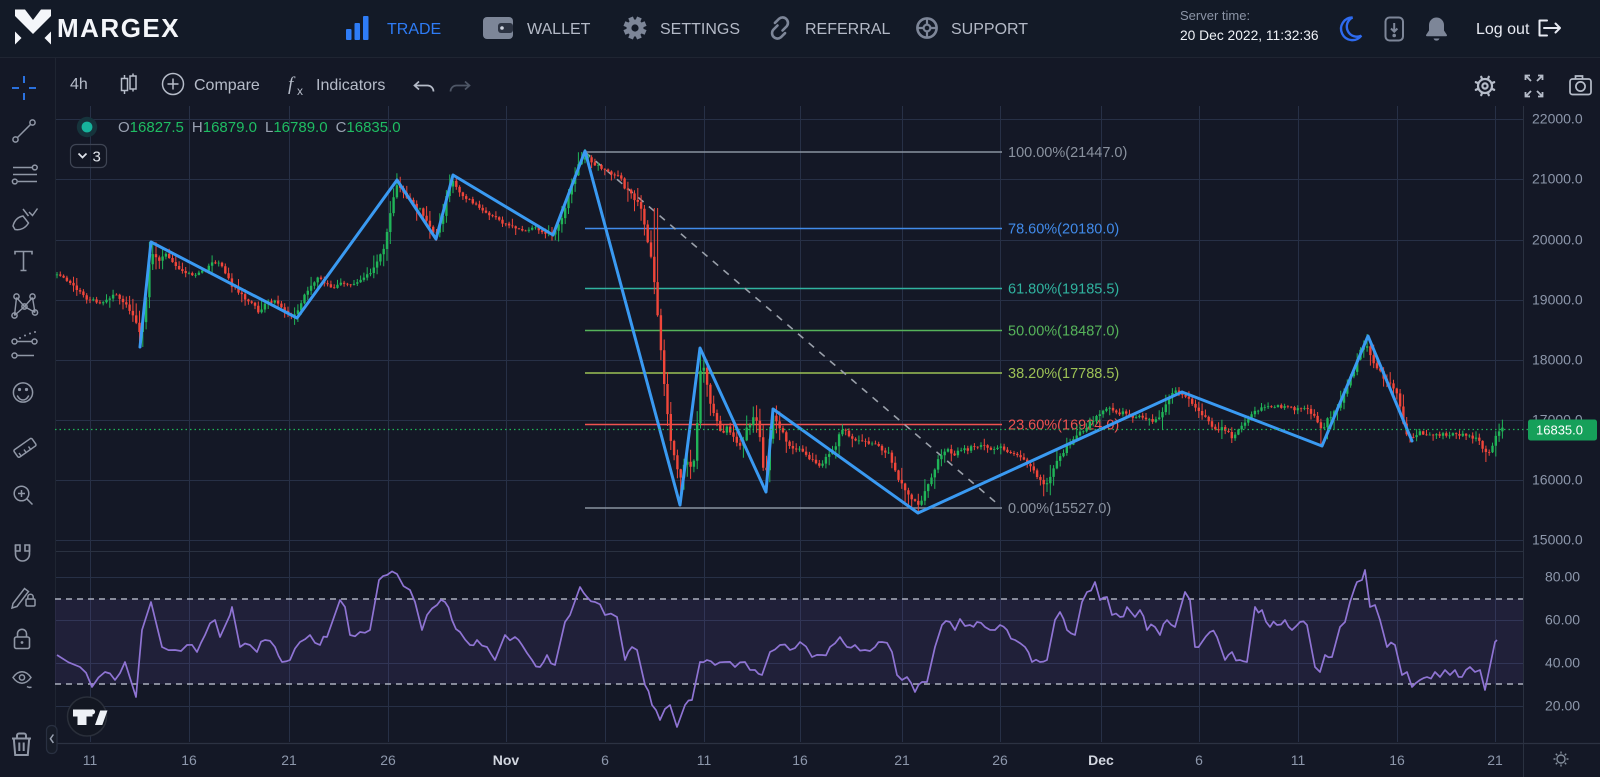 This screenshot has height=777, width=1600. Describe the element at coordinates (97, 157) in the screenshot. I see `svg-text: 3` at that location.